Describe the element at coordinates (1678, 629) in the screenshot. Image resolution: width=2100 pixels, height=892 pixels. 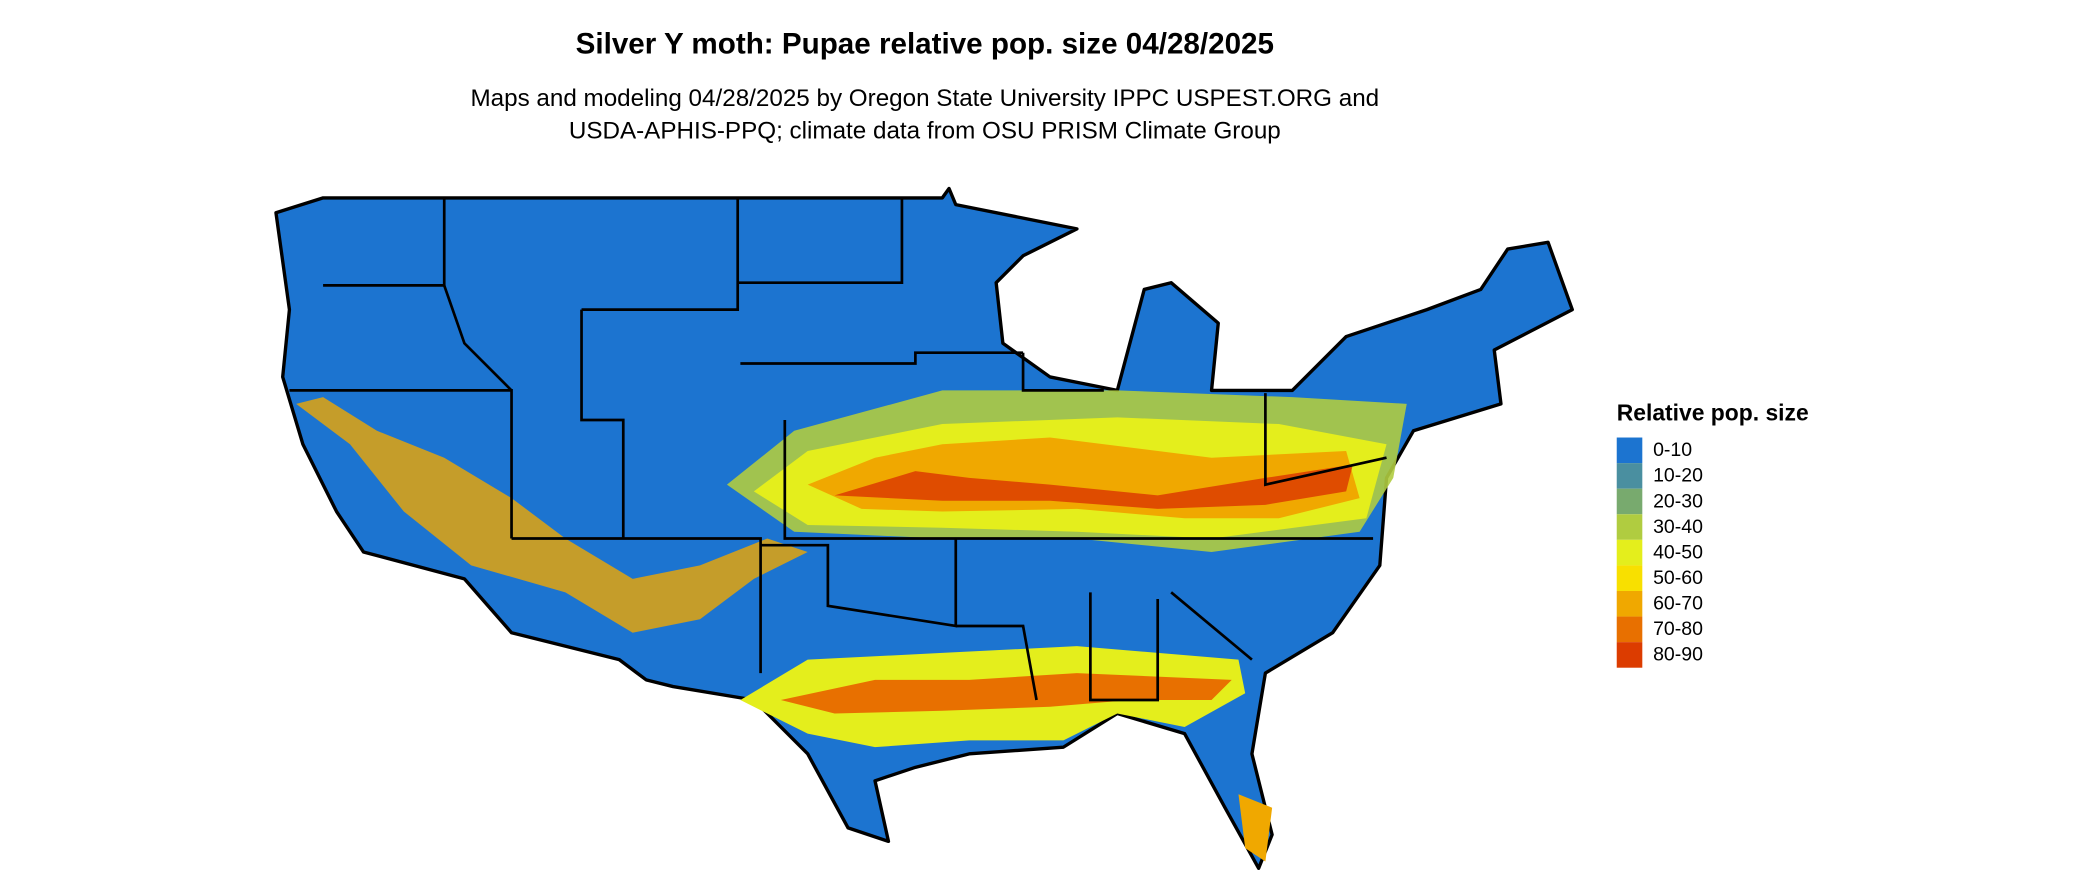
I see `legend-label: 70-80` at that location.